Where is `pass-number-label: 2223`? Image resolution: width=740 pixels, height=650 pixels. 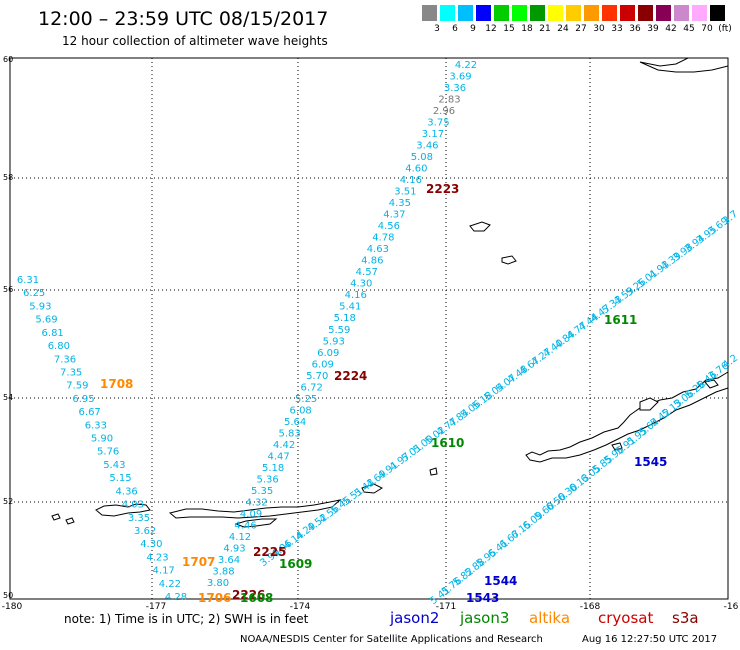
pass-number-label: 2223 is located at coordinates (442, 189).